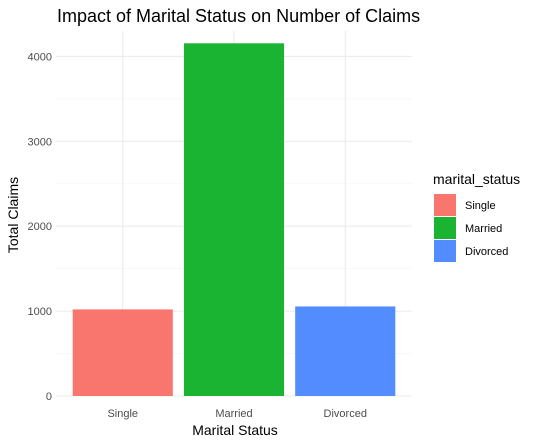  Describe the element at coordinates (486, 252) in the screenshot. I see `legend-label-divorced: Divorced` at that location.